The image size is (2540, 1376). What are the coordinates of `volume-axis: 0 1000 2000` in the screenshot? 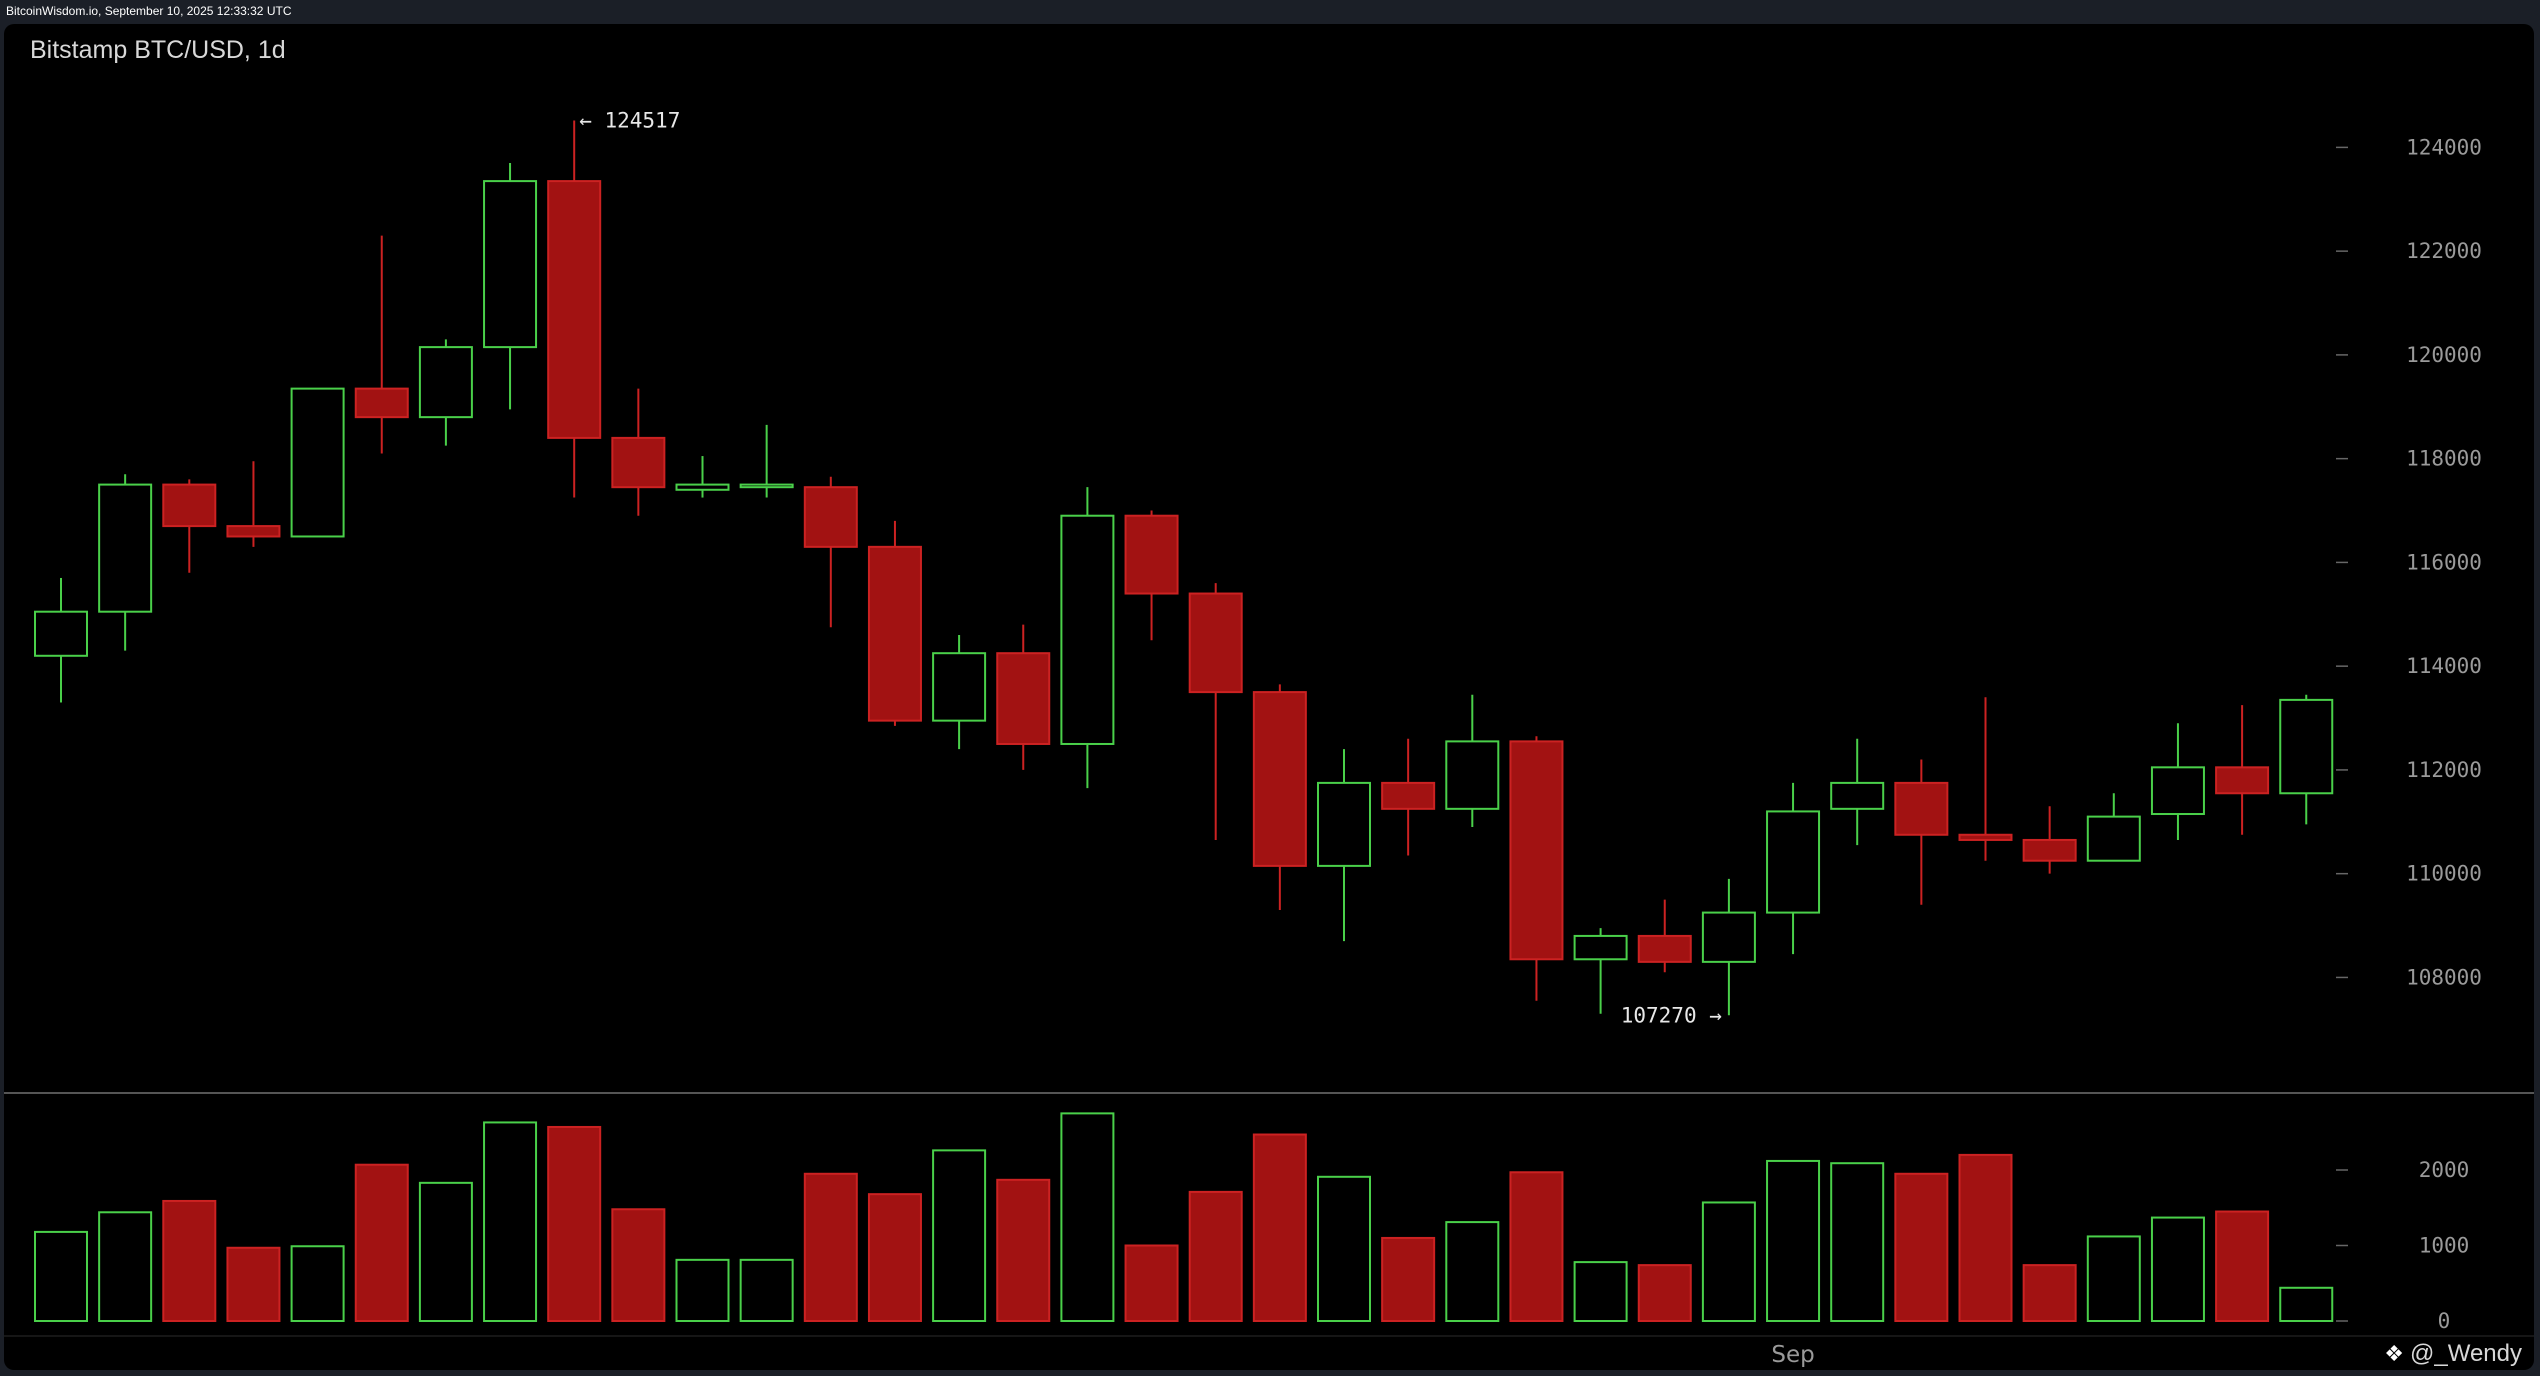 It's located at (2402, 1245).